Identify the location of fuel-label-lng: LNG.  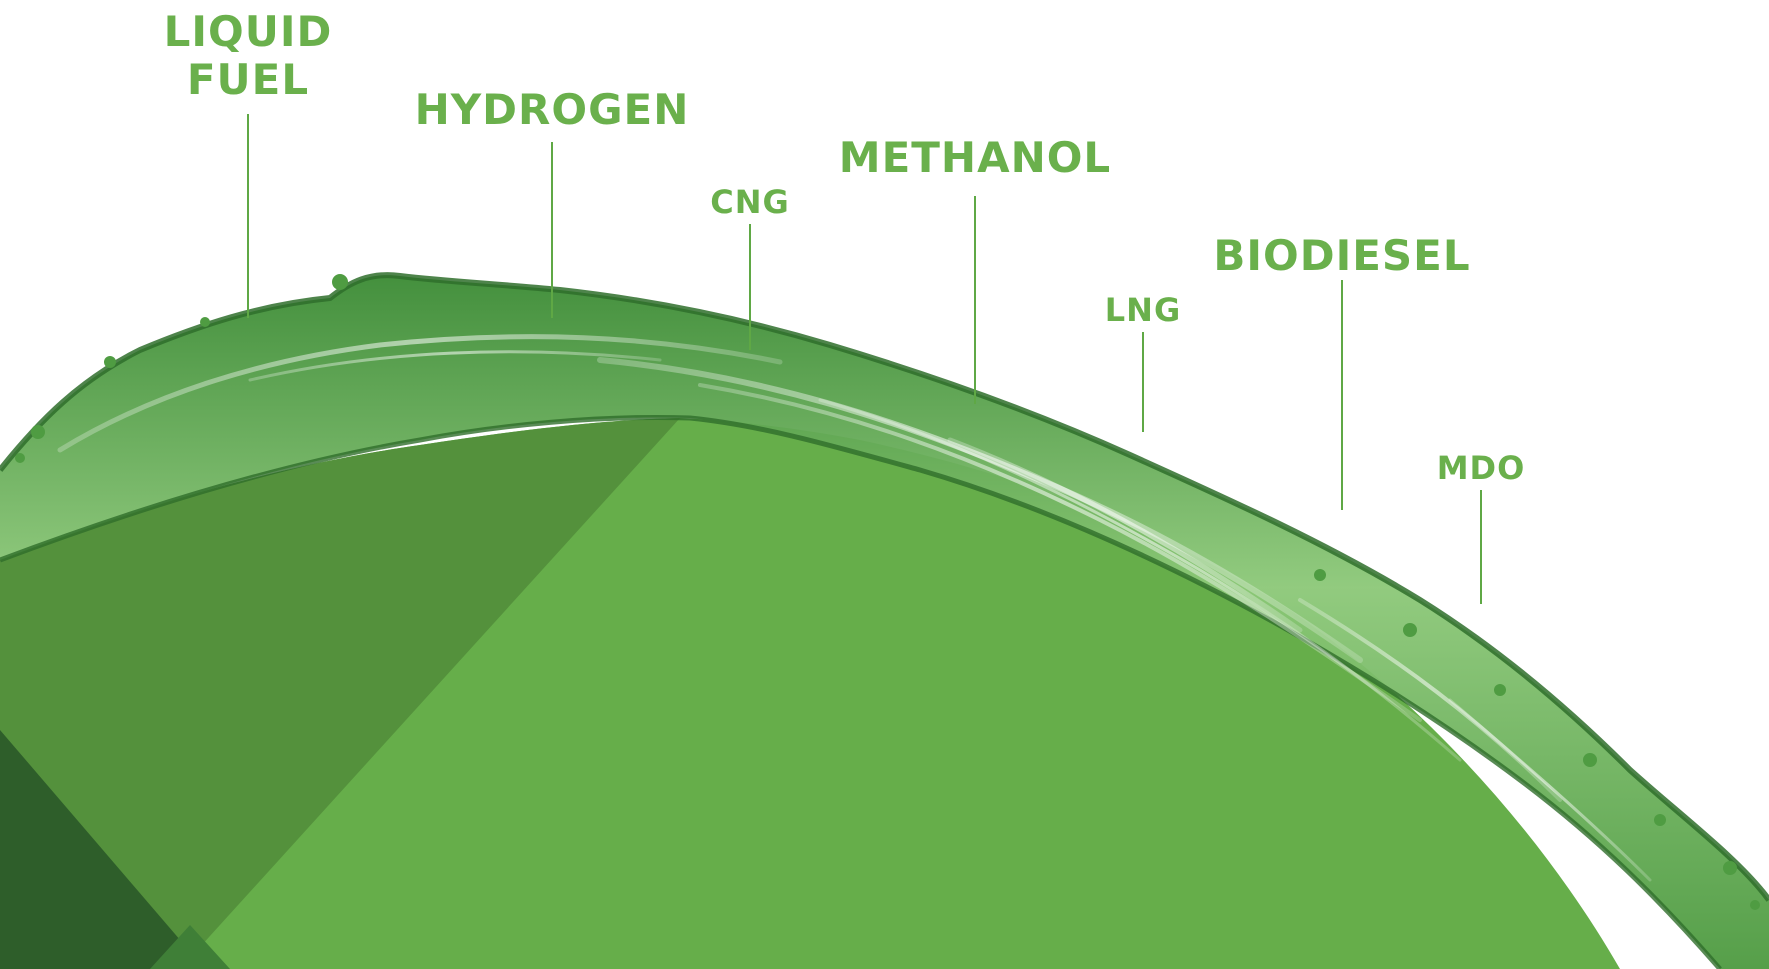
(1143, 310).